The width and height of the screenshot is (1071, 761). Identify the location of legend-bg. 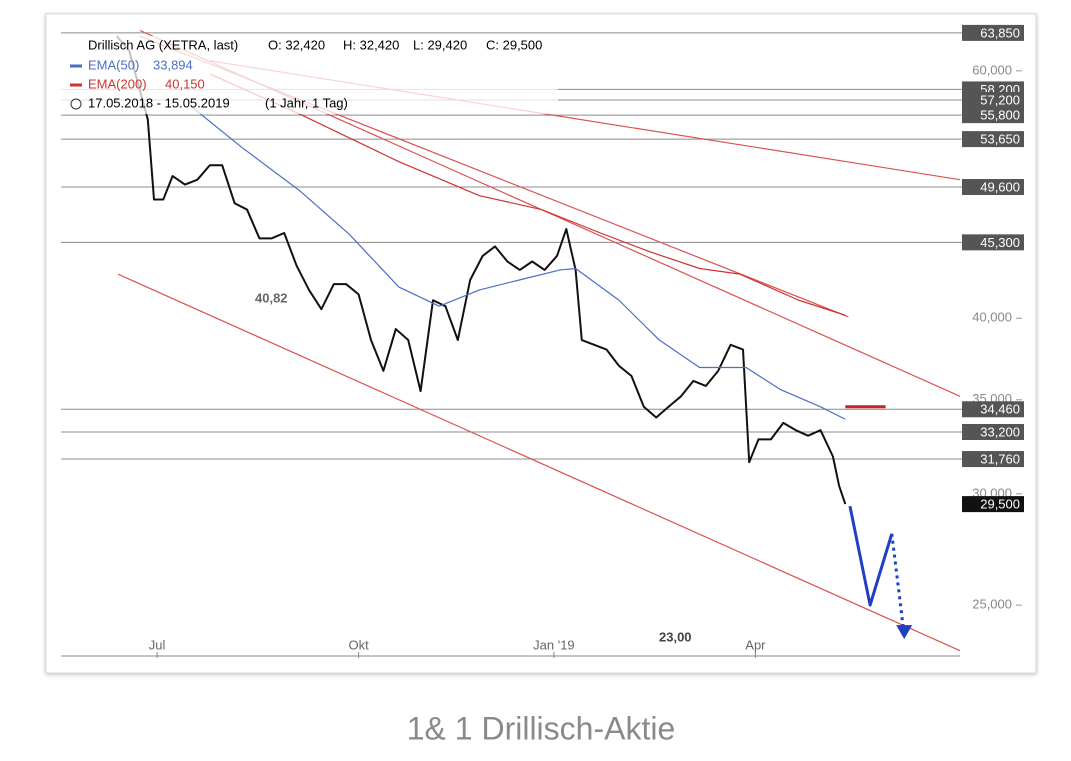
(308, 75).